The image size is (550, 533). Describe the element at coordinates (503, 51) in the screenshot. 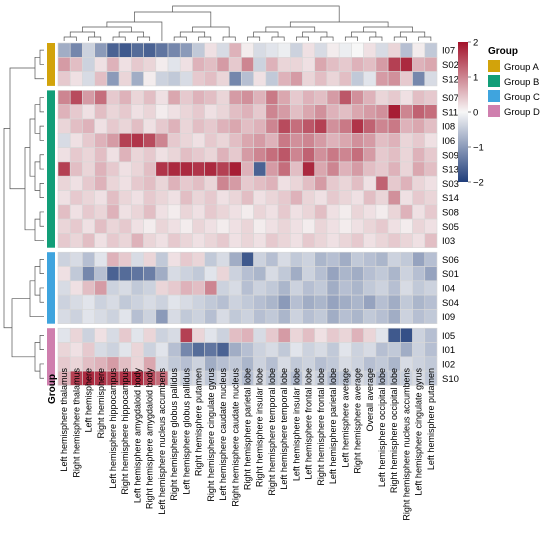

I see `legend-title: Group` at that location.